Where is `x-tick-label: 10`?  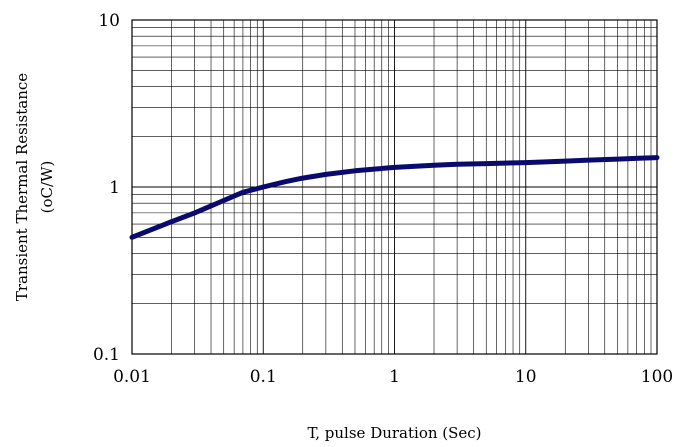 x-tick-label: 10 is located at coordinates (526, 377).